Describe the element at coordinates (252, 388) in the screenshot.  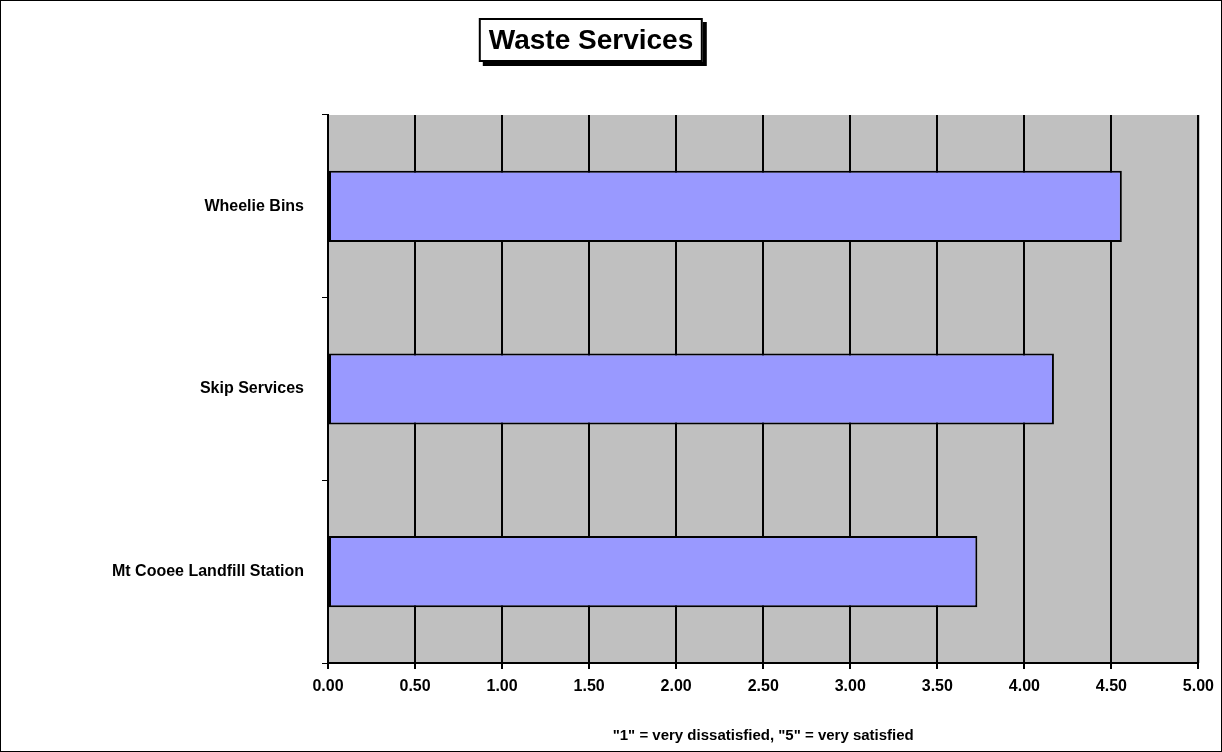
I see `y-tick-label: Skip Services` at that location.